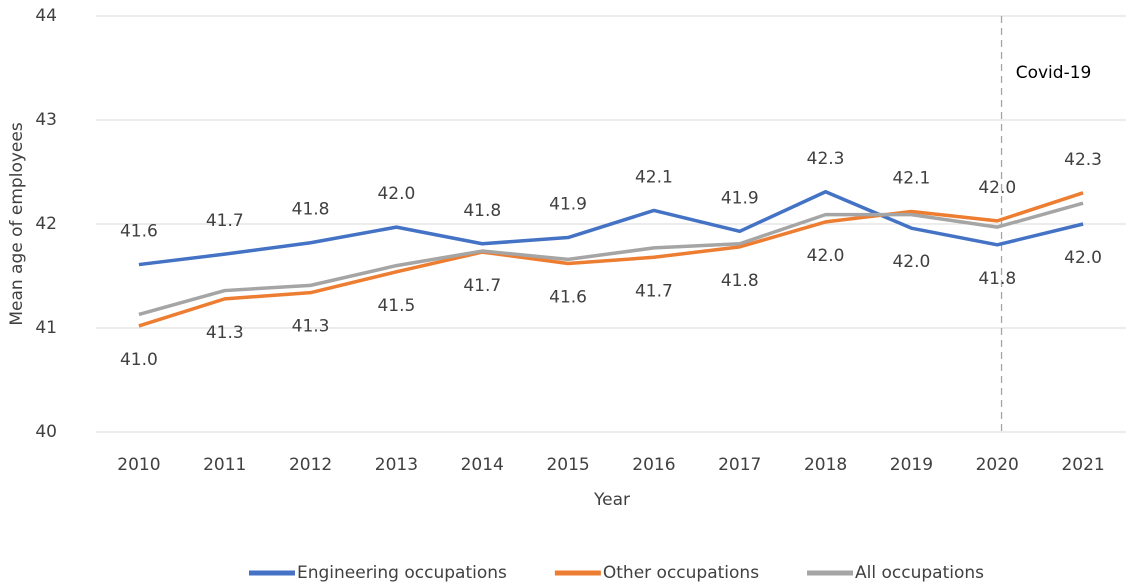 The height and width of the screenshot is (586, 1133). Describe the element at coordinates (911, 465) in the screenshot. I see `x-tick-label: 2019` at that location.